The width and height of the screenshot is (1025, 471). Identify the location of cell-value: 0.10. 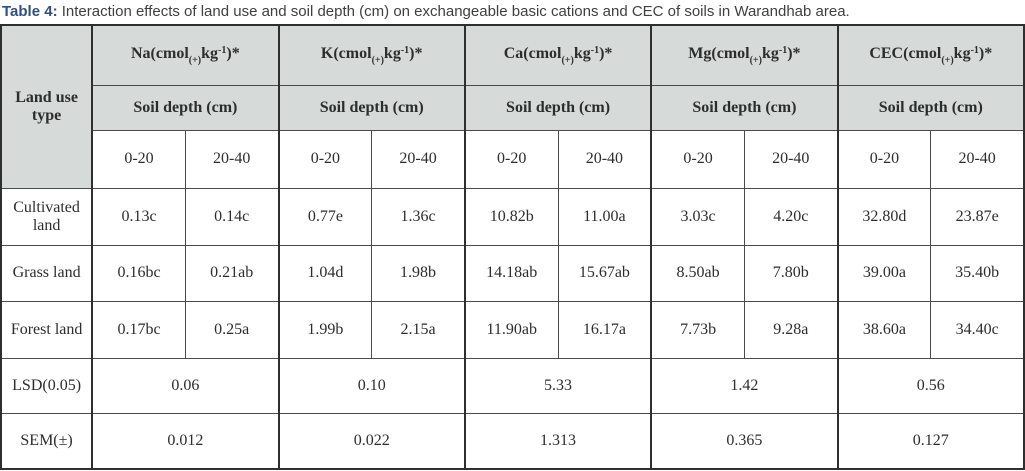
(371, 385).